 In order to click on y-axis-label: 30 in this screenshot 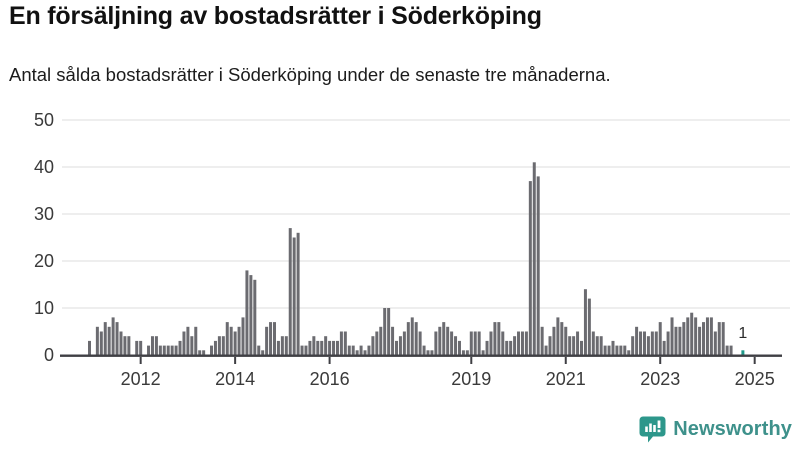, I will do `click(44, 214)`.